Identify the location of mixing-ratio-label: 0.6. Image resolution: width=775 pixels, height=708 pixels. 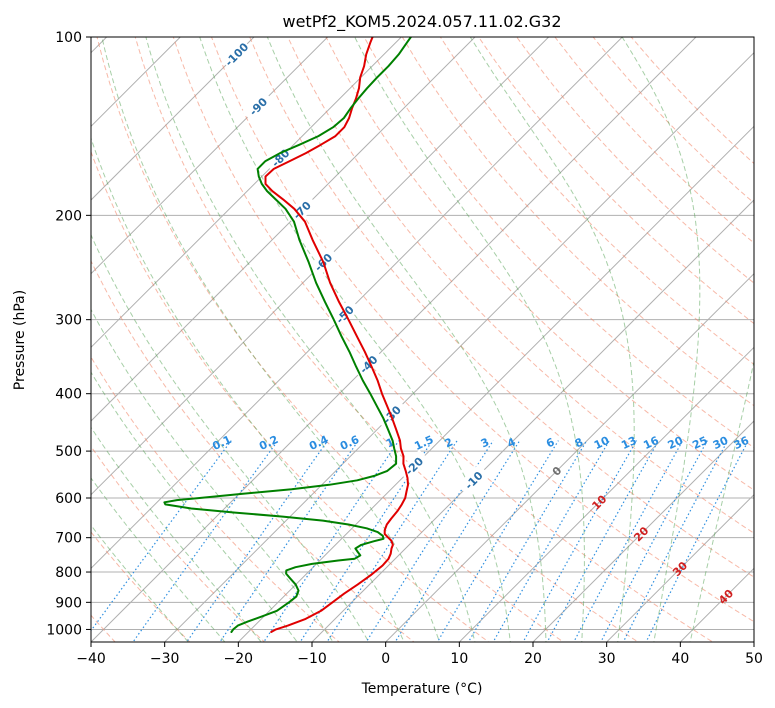
(349, 443).